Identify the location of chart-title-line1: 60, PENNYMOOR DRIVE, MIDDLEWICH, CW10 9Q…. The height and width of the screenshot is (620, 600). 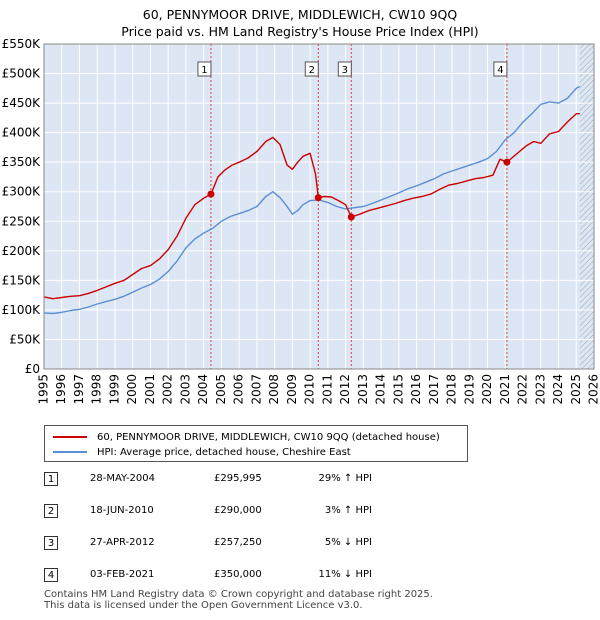
(300, 14).